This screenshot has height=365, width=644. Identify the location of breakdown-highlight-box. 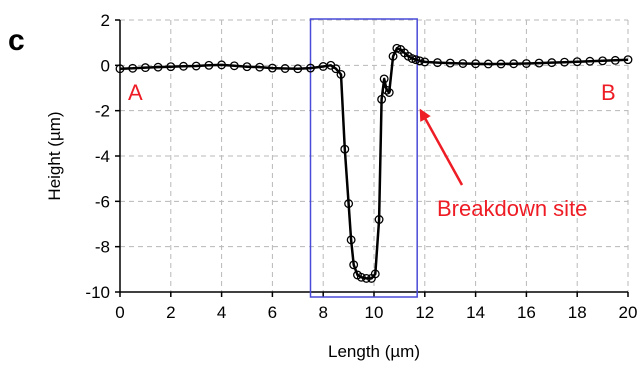
(363, 158).